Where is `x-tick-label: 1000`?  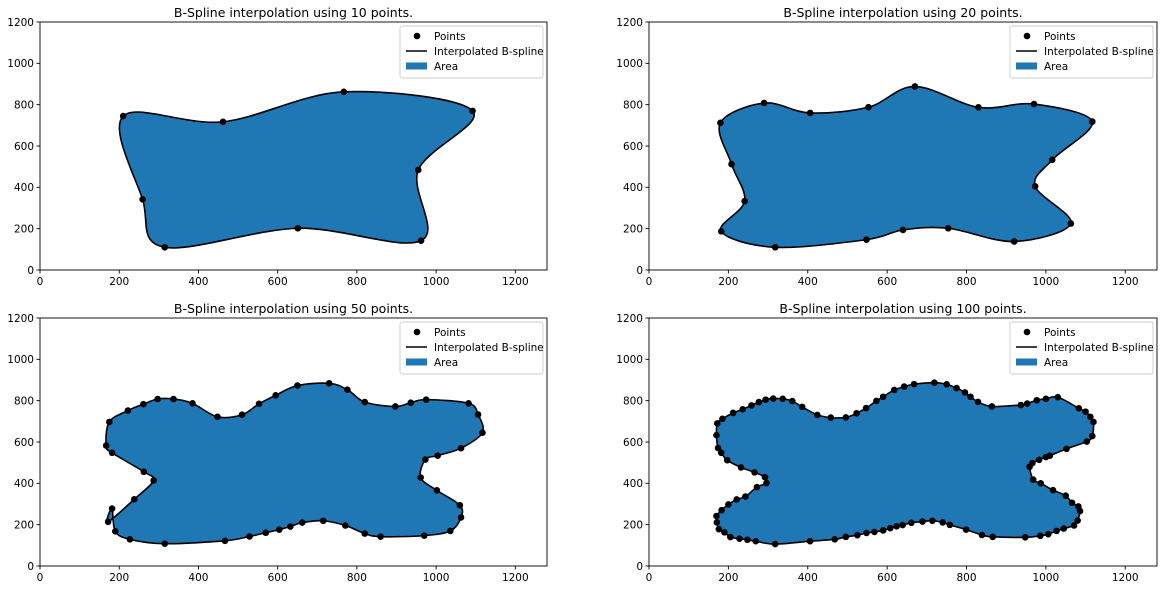 x-tick-label: 1000 is located at coordinates (436, 282).